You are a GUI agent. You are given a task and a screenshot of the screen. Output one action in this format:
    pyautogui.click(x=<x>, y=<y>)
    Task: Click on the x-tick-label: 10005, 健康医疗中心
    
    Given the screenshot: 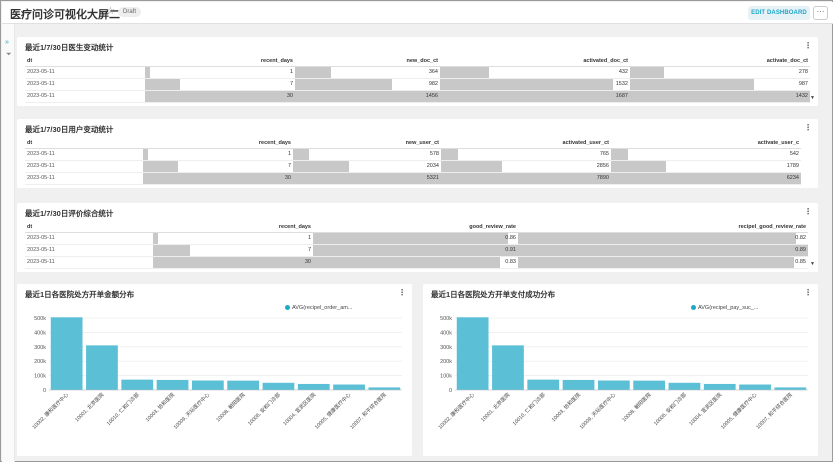 What is the action you would take?
    pyautogui.click(x=333, y=411)
    